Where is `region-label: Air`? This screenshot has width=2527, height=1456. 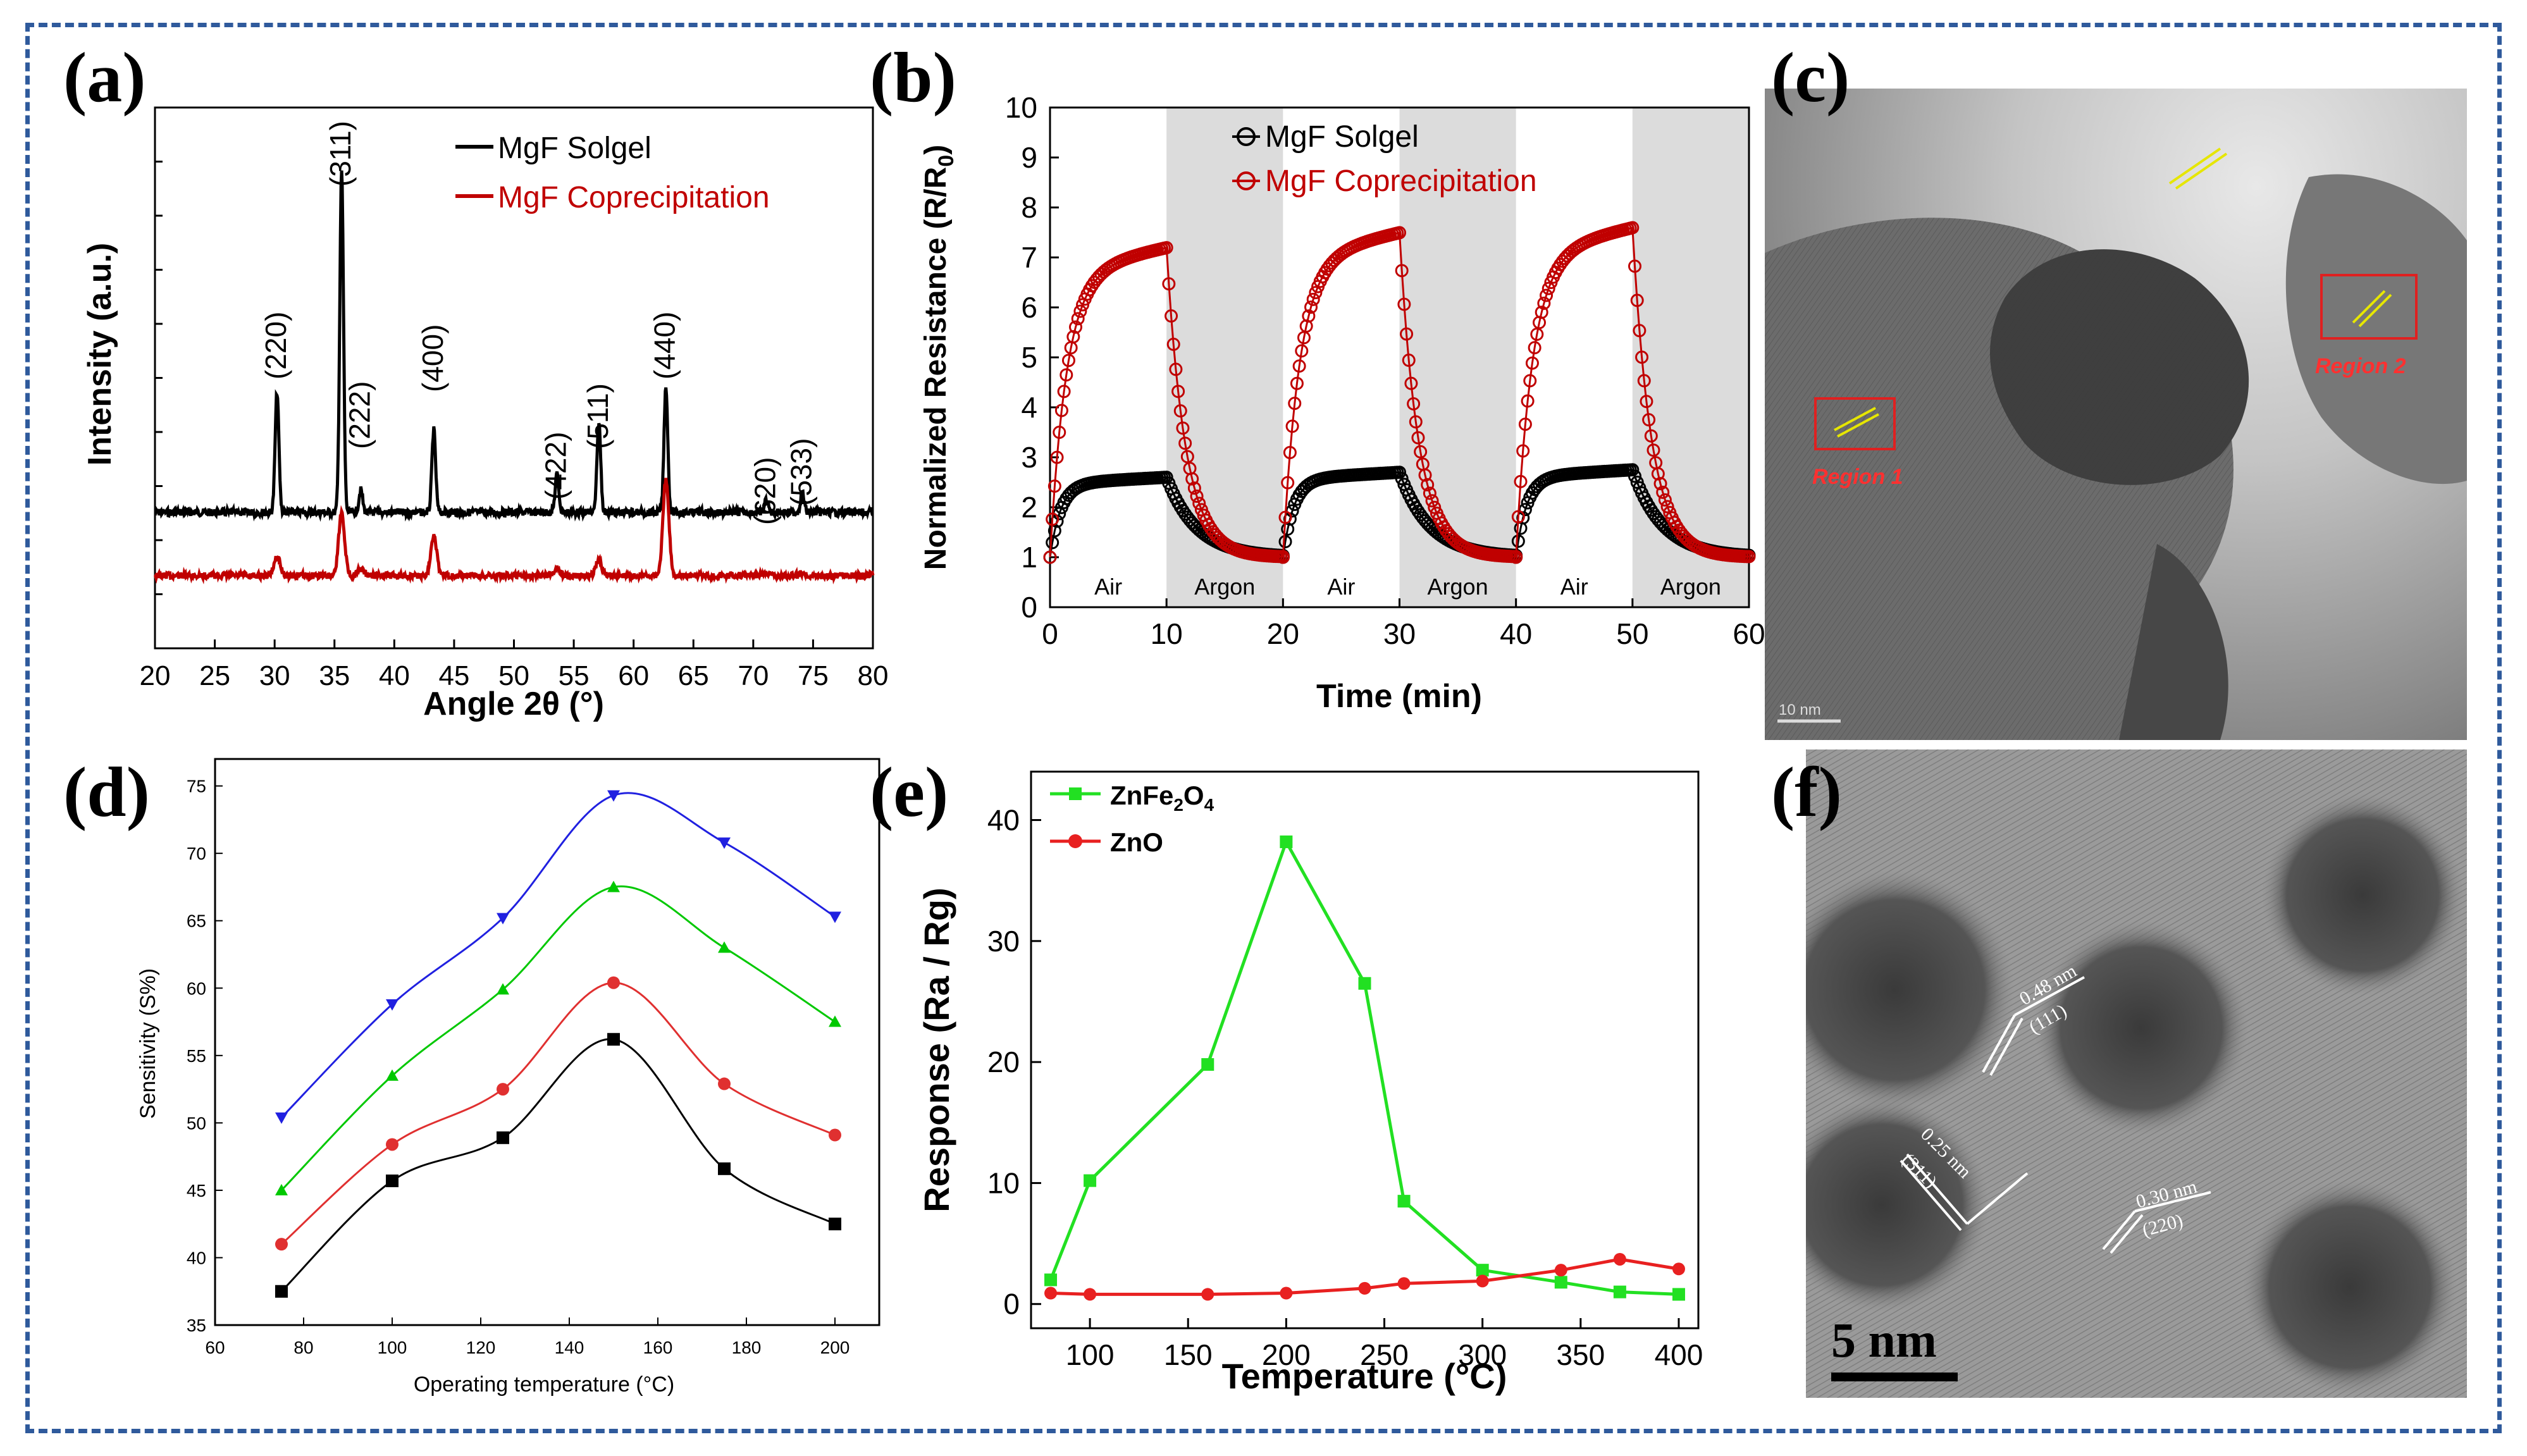 region-label: Air is located at coordinates (1341, 587).